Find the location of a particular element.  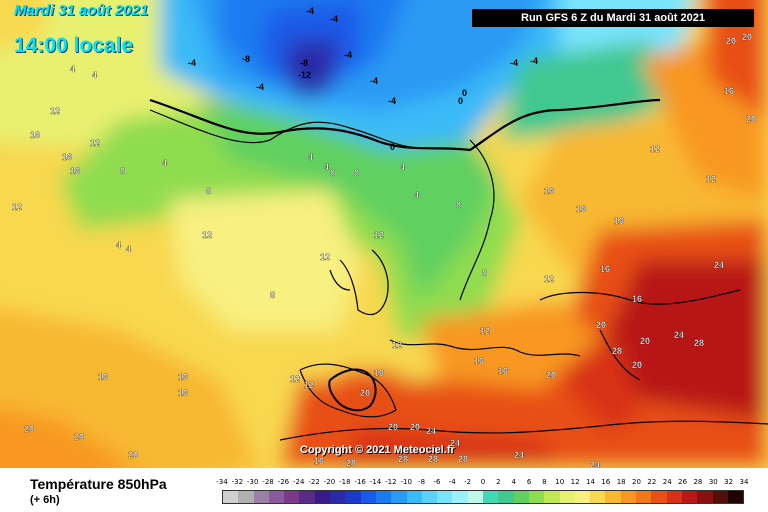

color-scale-bar is located at coordinates (483, 497).